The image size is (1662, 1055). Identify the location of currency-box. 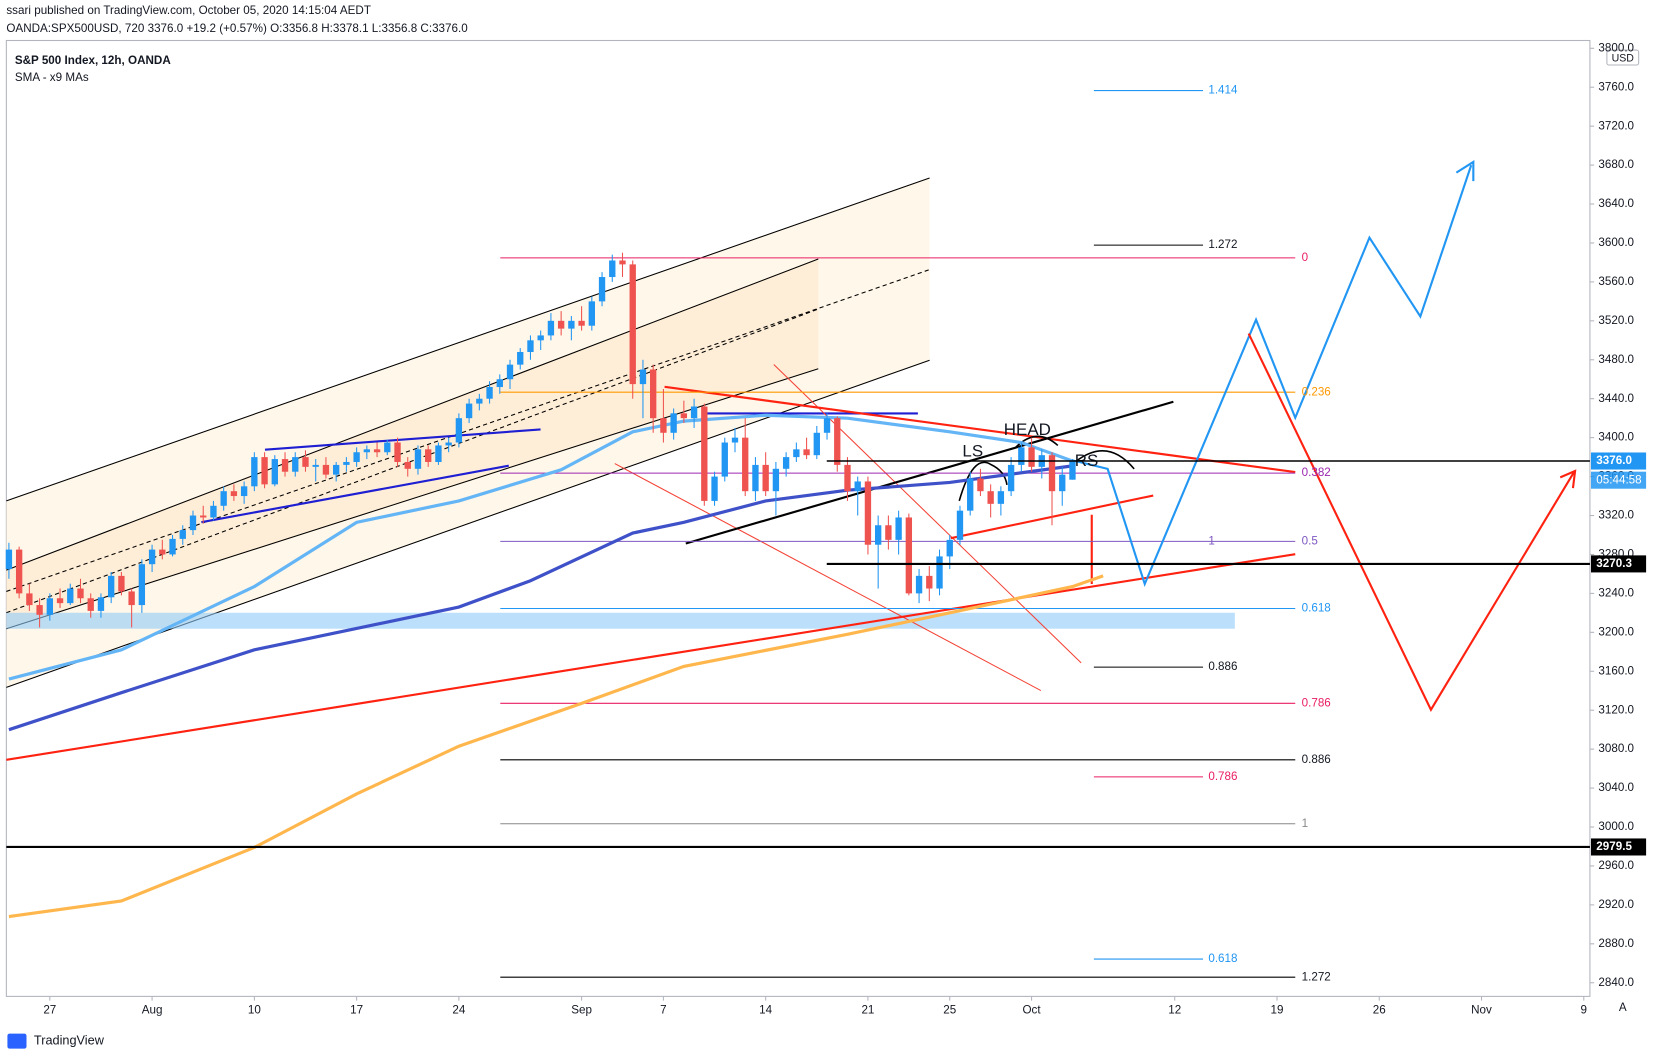
(1623, 57).